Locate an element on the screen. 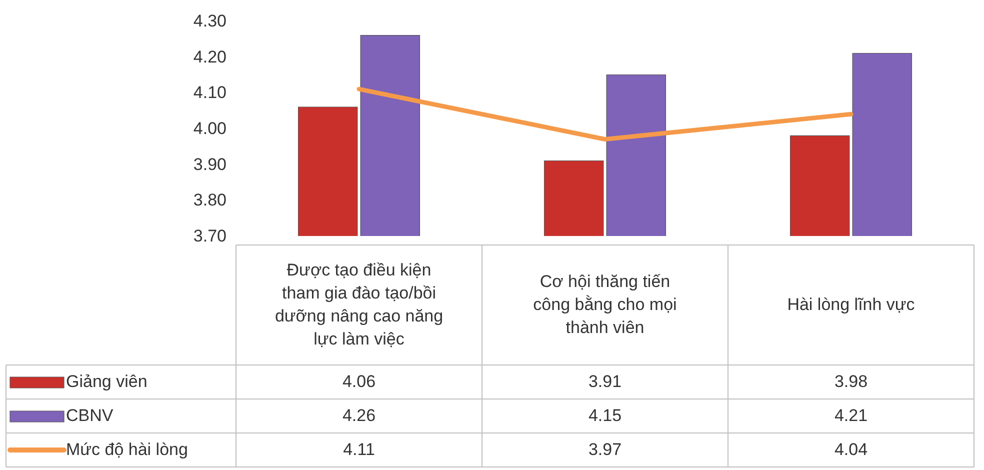  y-tick-label: 4.20 is located at coordinates (209, 56).